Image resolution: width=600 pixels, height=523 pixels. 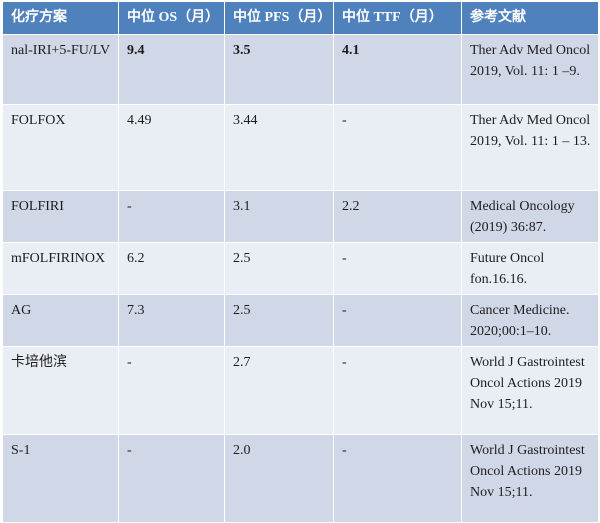 I want to click on cell-pfs: 3.1, so click(x=279, y=216).